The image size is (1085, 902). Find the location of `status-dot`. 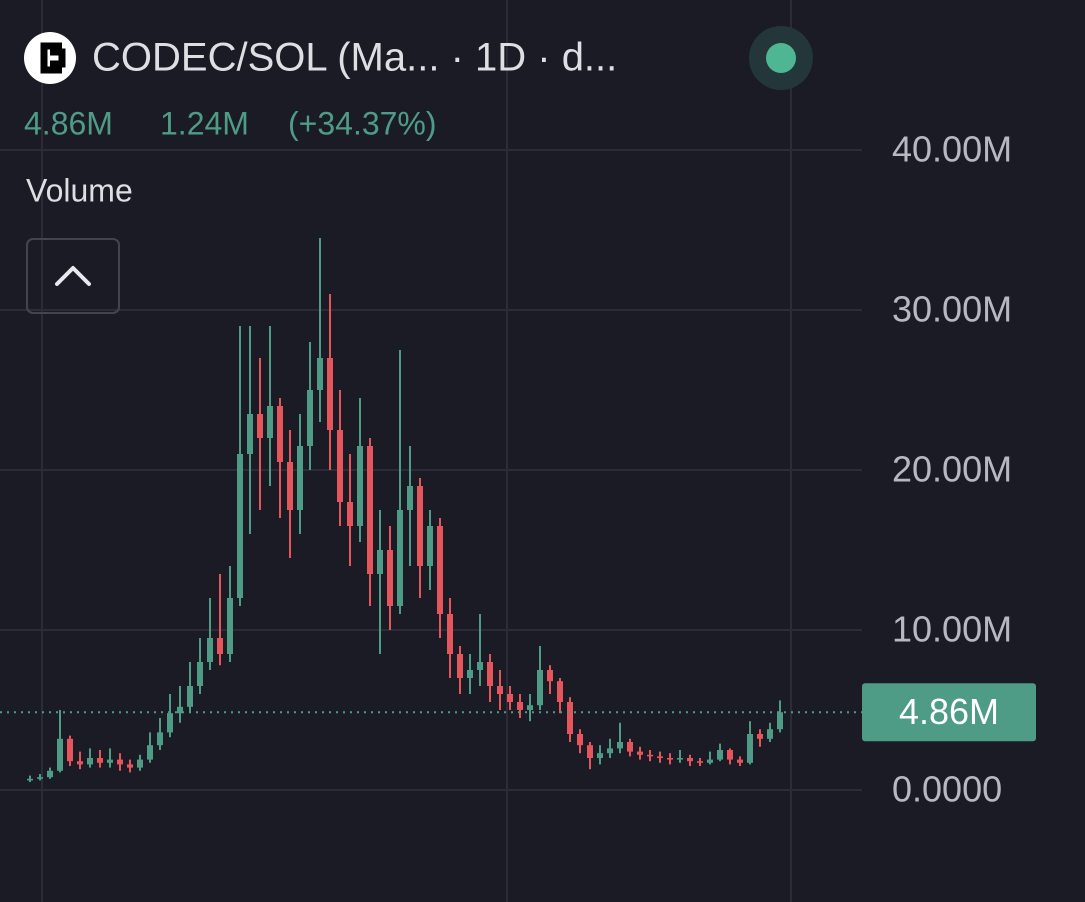

status-dot is located at coordinates (781, 58).